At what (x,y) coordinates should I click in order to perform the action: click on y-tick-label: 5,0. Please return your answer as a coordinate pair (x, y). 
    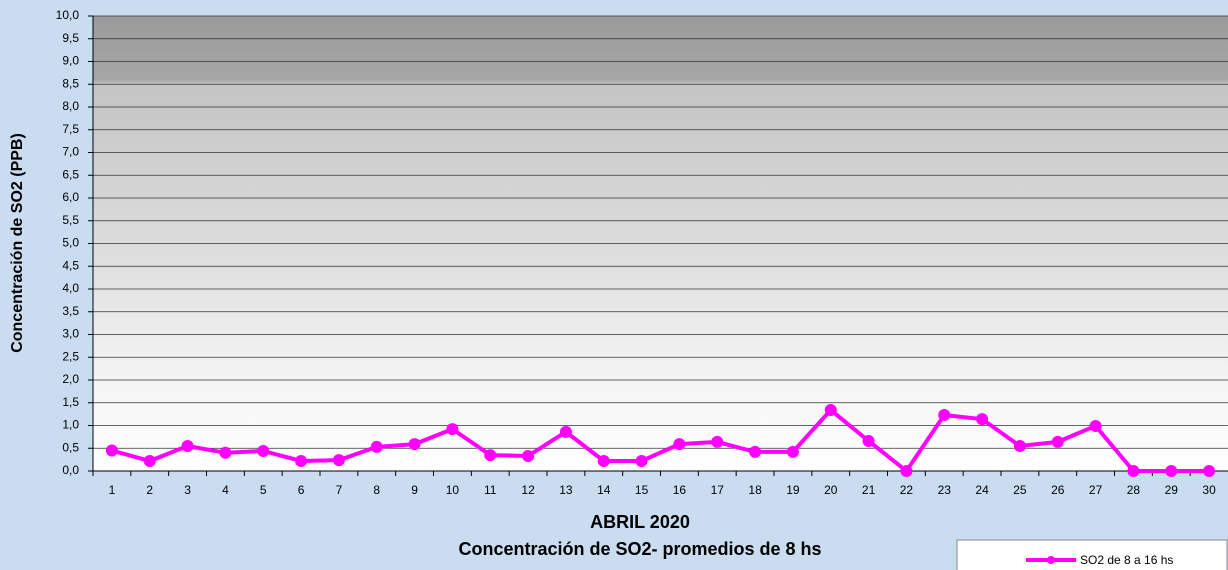
    Looking at the image, I should click on (70, 243).